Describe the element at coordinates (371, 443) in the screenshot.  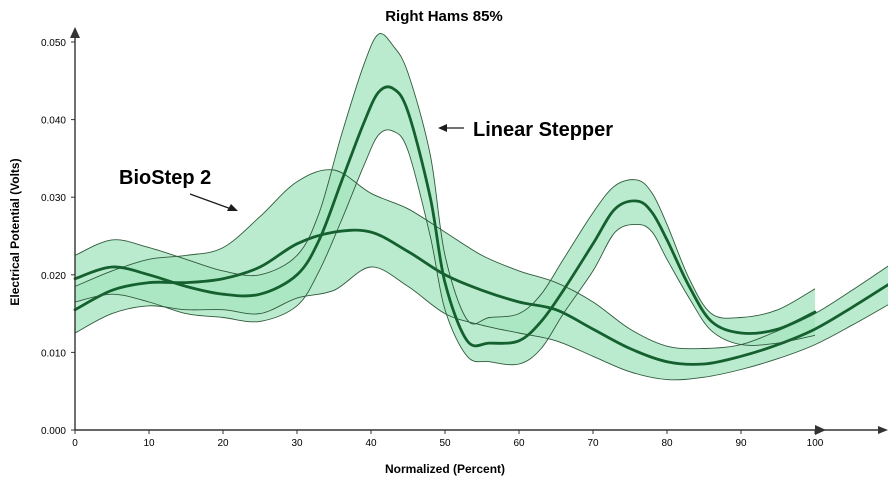
I see `x-tick-label: 40` at that location.